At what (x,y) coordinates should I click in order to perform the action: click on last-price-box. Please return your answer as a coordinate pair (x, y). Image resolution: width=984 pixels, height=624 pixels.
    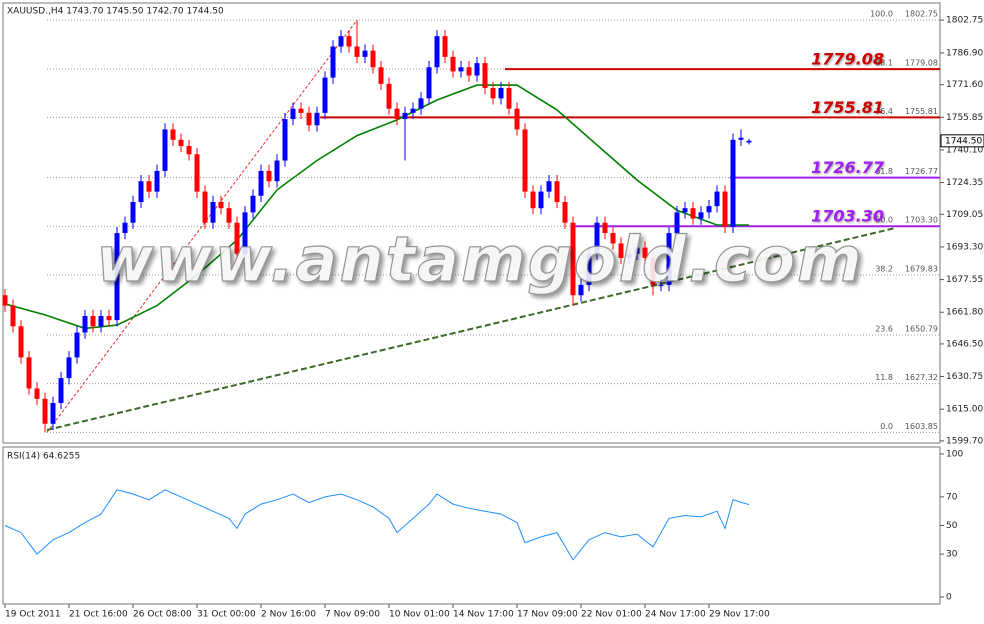
    Looking at the image, I should click on (962, 141).